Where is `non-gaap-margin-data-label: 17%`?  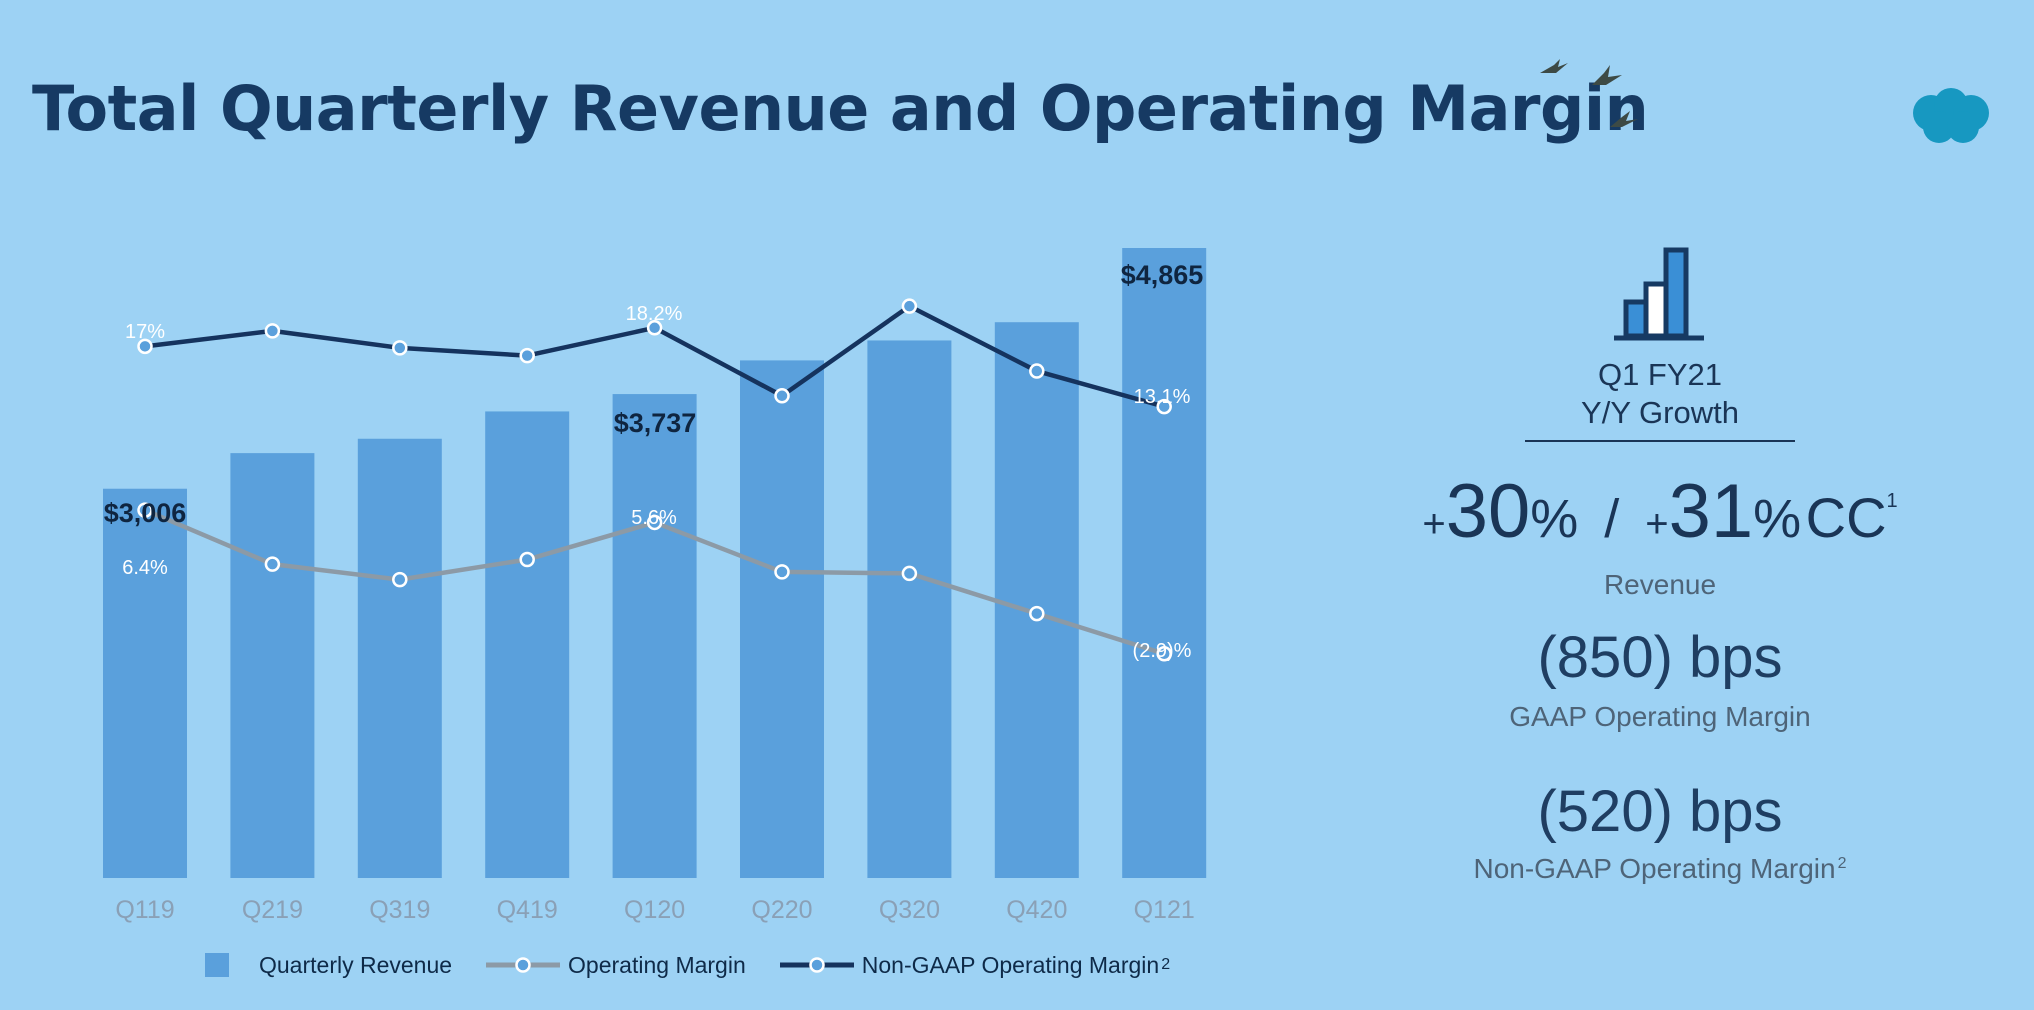
non-gaap-margin-data-label: 17% is located at coordinates (145, 332).